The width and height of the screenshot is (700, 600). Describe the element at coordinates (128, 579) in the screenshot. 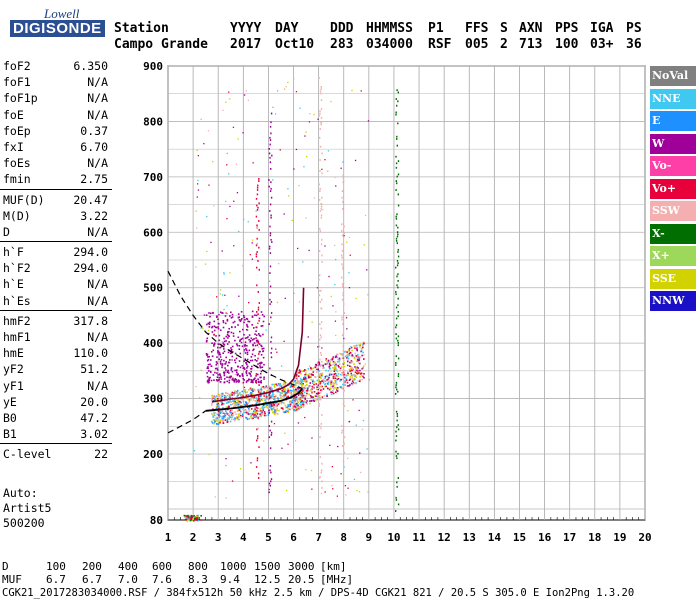

I see `muf-value: 7.0` at that location.